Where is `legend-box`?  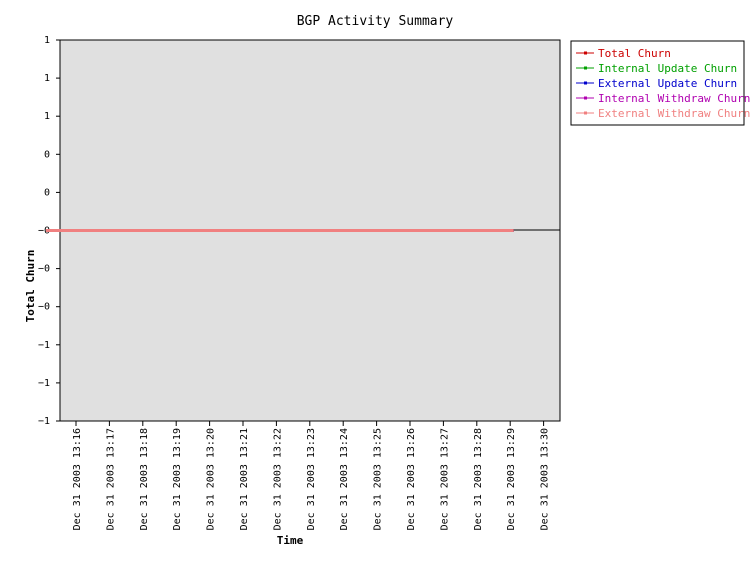 legend-box is located at coordinates (657, 83).